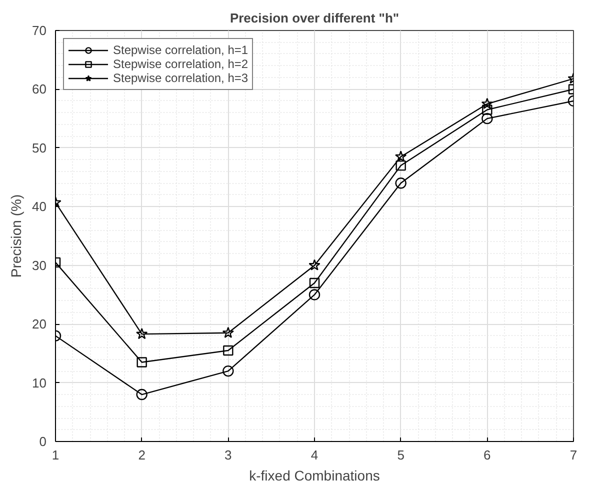  What do you see at coordinates (39, 206) in the screenshot?
I see `y-tick-label: 40` at bounding box center [39, 206].